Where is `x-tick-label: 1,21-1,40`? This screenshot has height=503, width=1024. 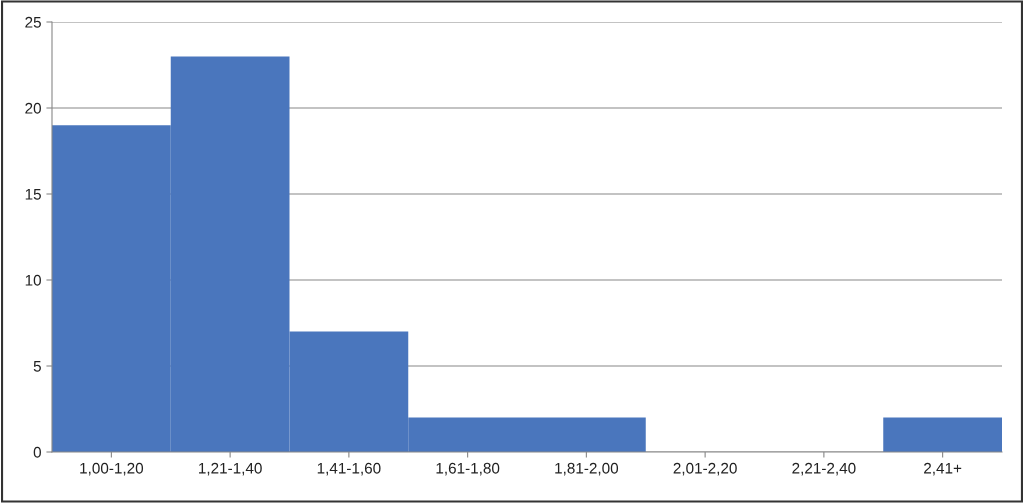
x-tick-label: 1,21-1,40 is located at coordinates (230, 469).